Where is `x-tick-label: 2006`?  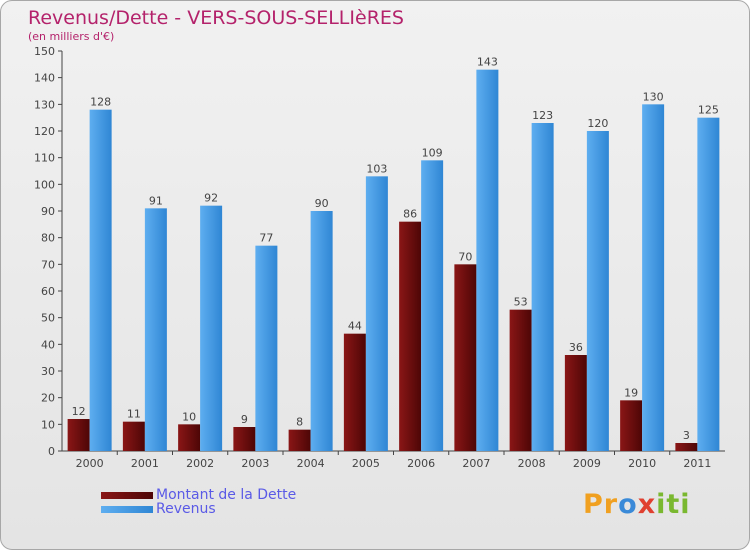
x-tick-label: 2006 is located at coordinates (421, 463).